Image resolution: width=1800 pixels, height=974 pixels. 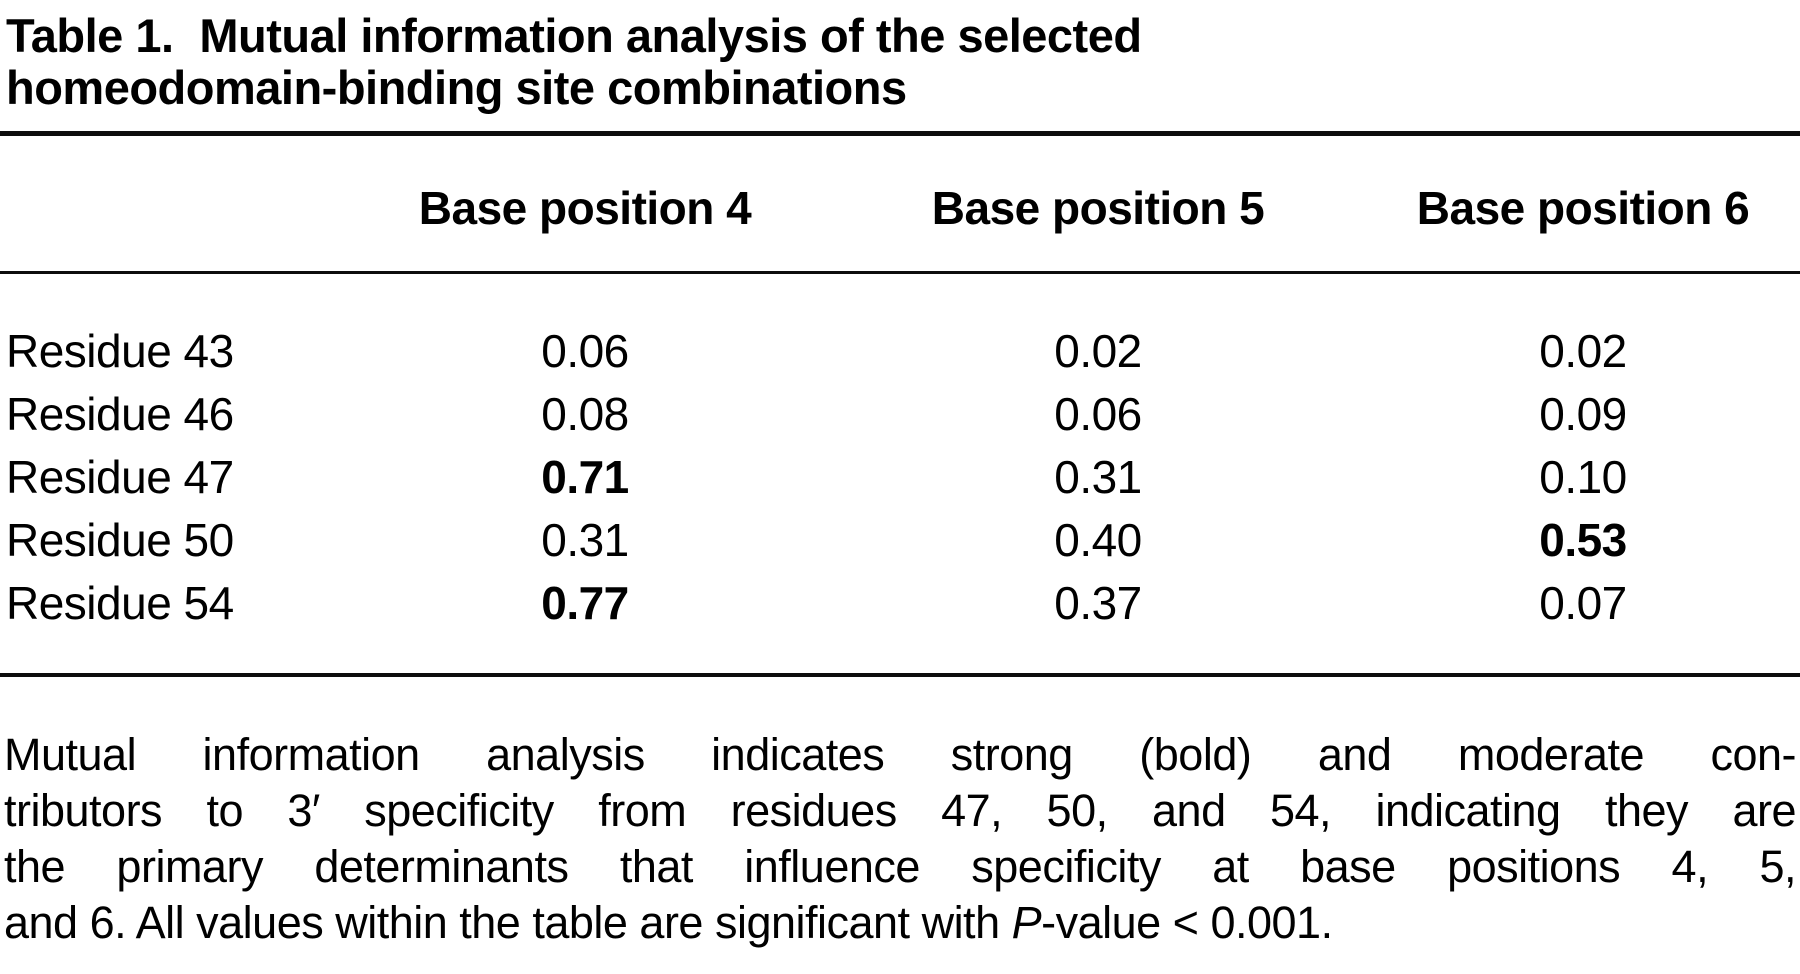 I want to click on cell-r43-bp6: 0.02, so click(x=1583, y=351).